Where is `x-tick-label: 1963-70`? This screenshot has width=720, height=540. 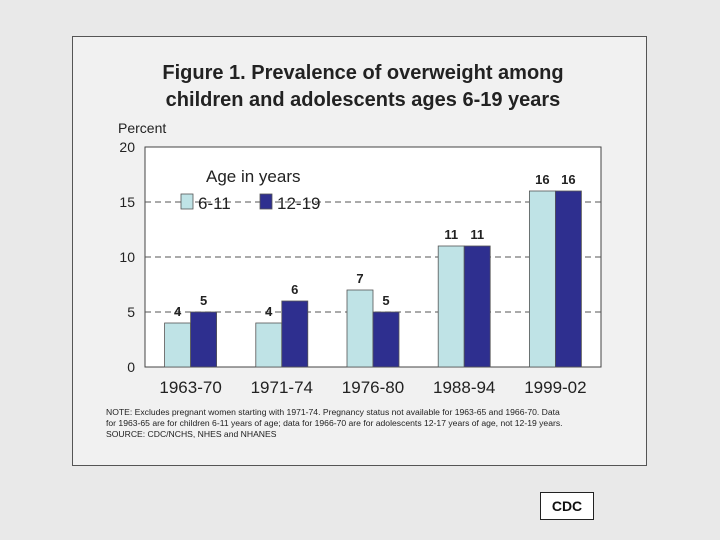
x-tick-label: 1963-70 is located at coordinates (190, 387).